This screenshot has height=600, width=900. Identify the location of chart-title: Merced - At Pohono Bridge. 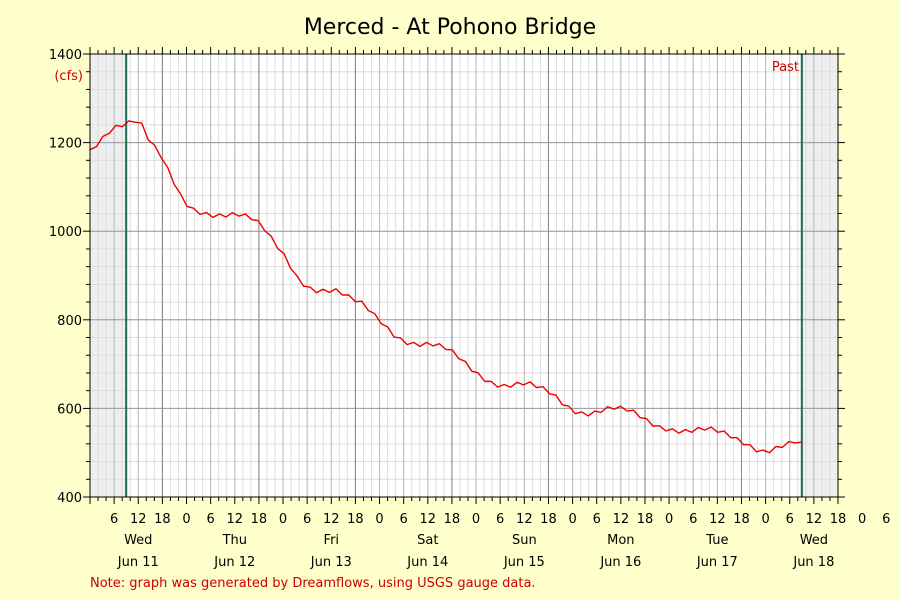
(450, 27).